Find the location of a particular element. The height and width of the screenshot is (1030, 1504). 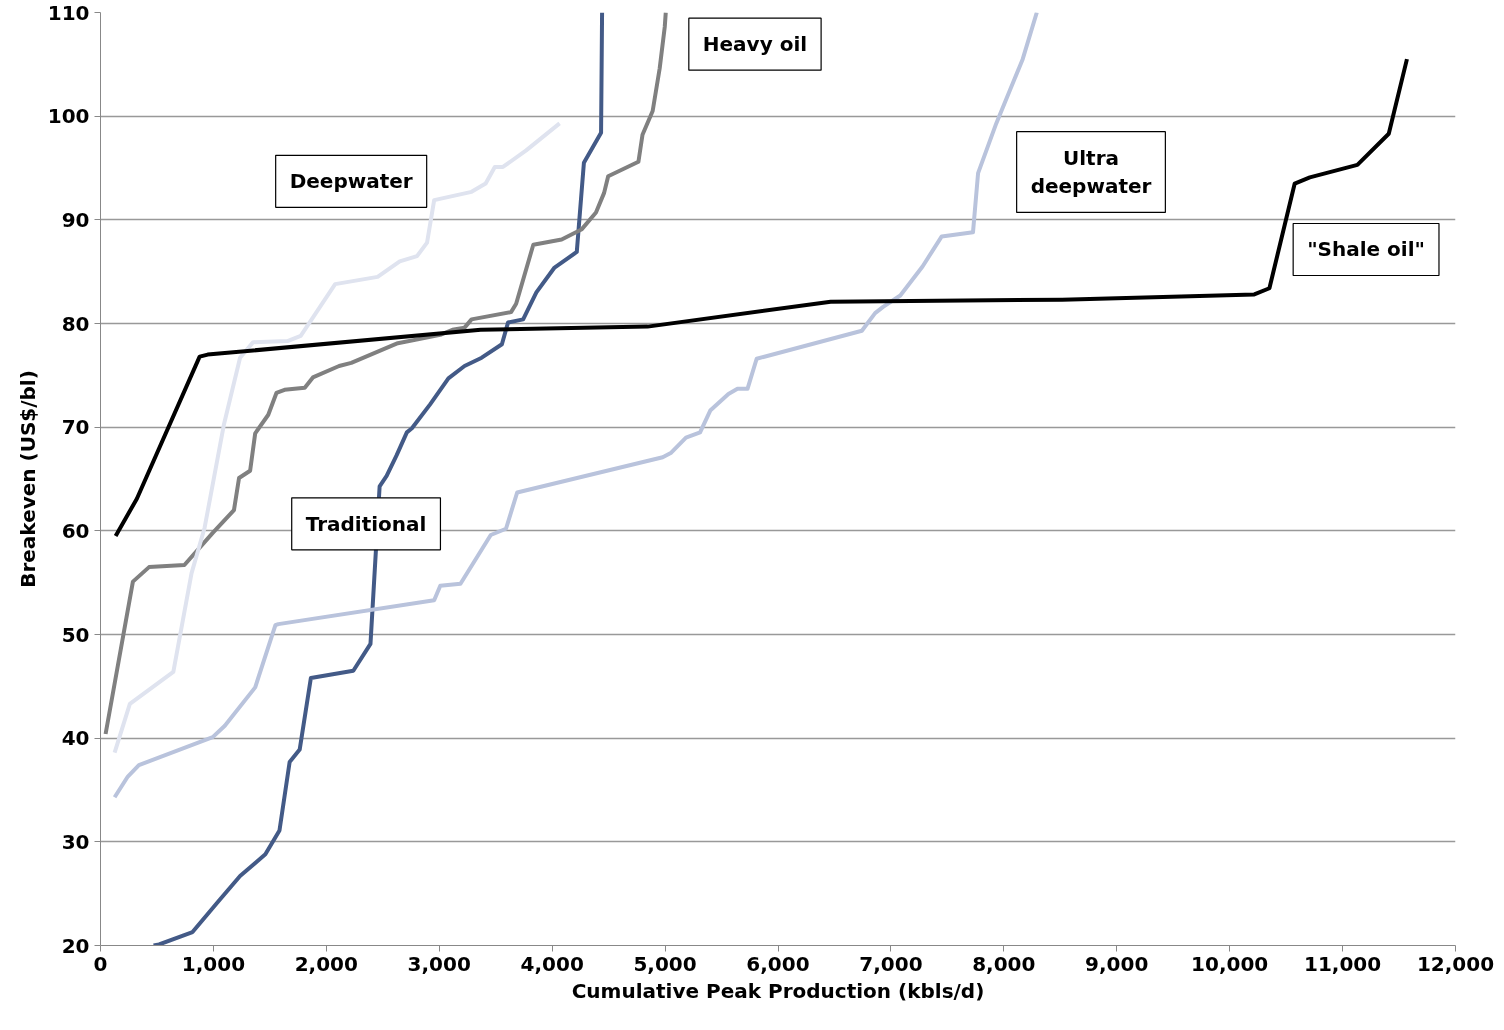

y-tick-label: 110 is located at coordinates (68, 12).